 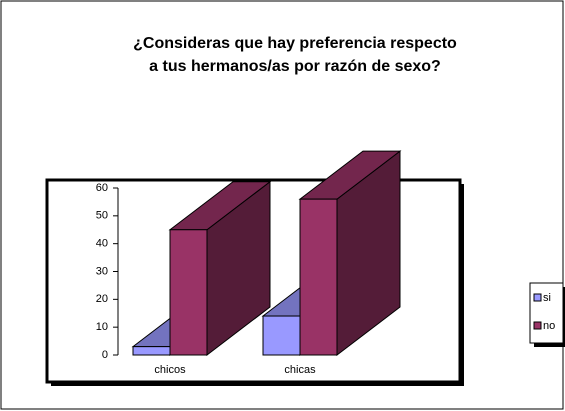 What do you see at coordinates (102, 216) in the screenshot?
I see `y-tick-label: 50` at bounding box center [102, 216].